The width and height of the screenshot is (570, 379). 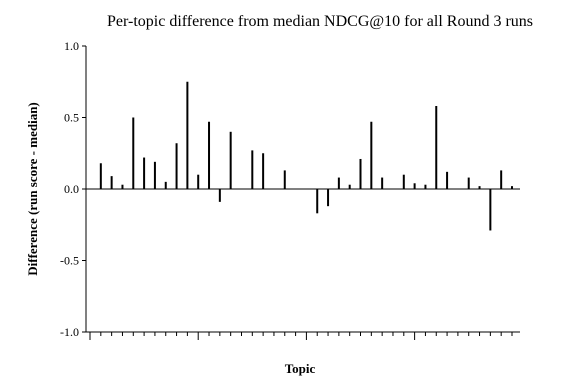 What do you see at coordinates (32, 189) in the screenshot?
I see `y-axis-label: Difference (run score - median)` at bounding box center [32, 189].